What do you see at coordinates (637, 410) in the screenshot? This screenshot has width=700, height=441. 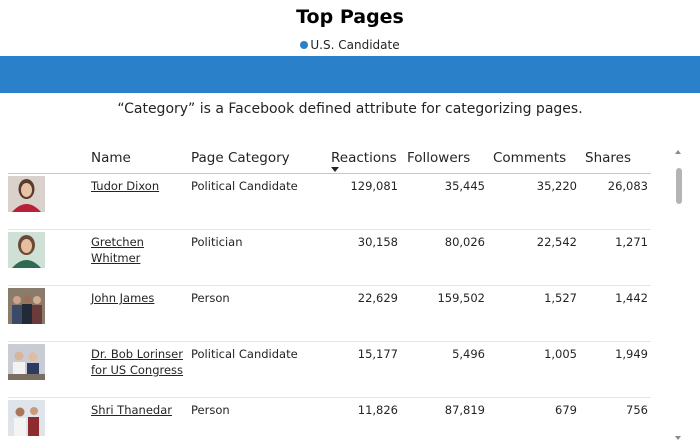 I see `shares-value: 756` at bounding box center [637, 410].